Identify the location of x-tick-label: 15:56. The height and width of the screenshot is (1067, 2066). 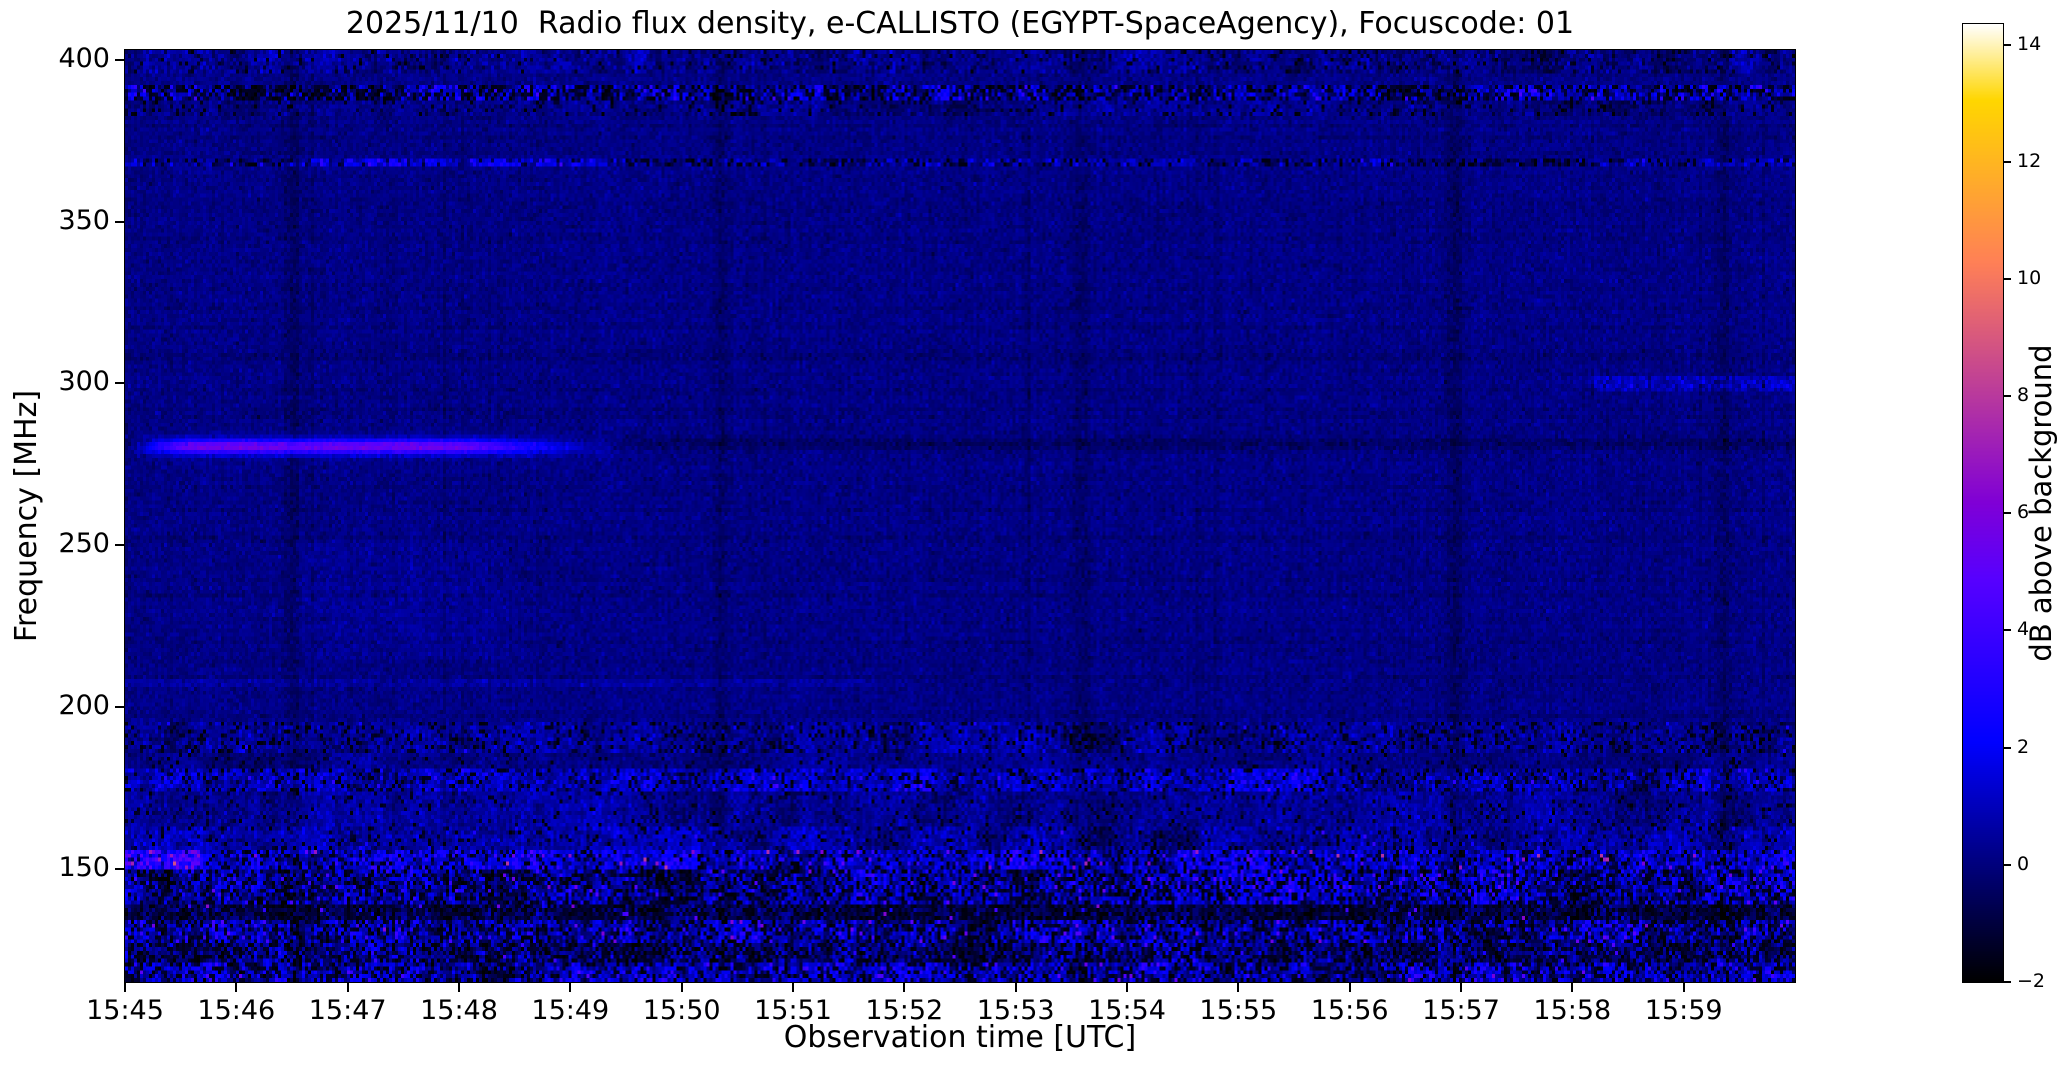
(1349, 1010).